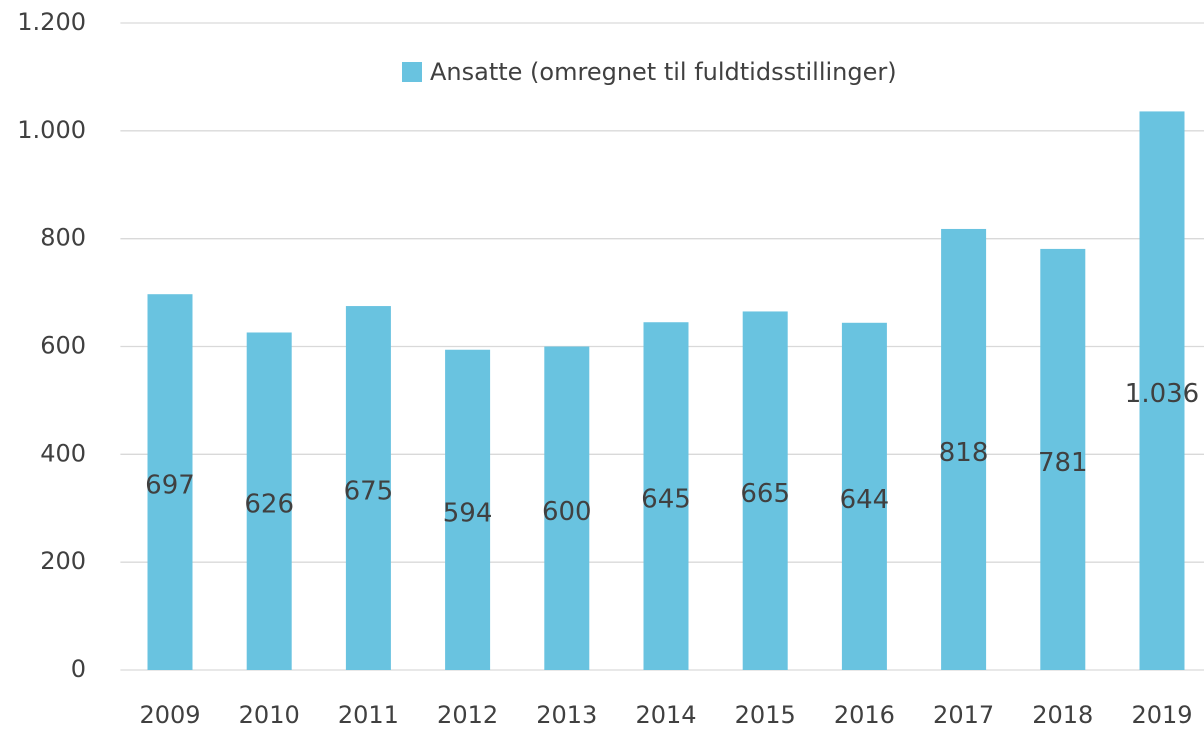 The image size is (1204, 729). I want to click on y-tick-label: 1.000, so click(51, 130).